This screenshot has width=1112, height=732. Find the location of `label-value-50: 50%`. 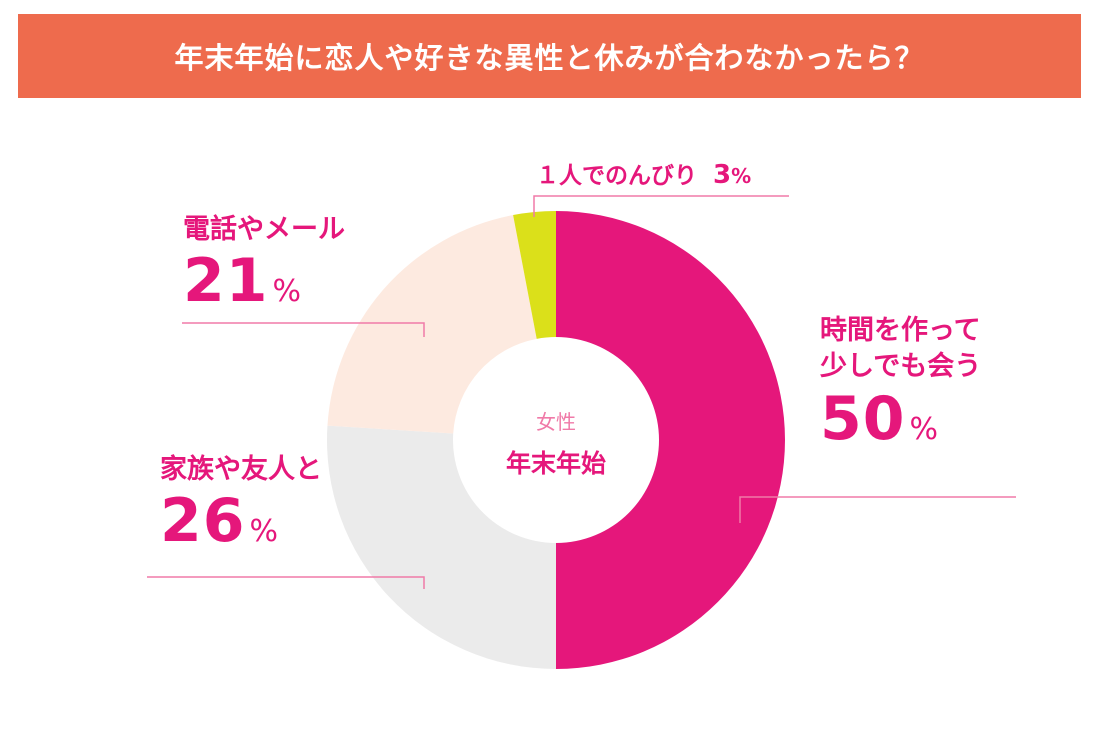

label-value-50: 50% is located at coordinates (900, 419).